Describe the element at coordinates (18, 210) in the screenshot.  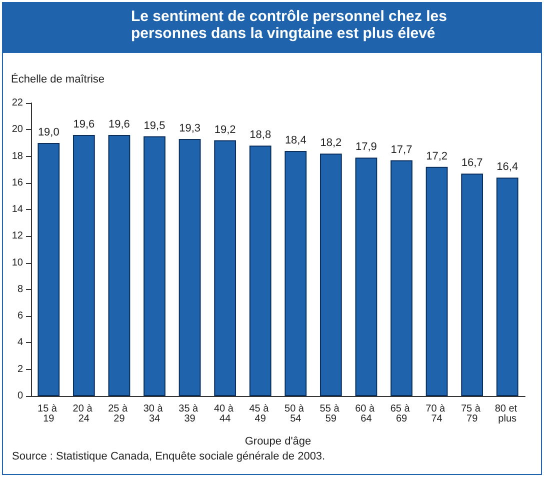
I see `y-tick-label: 14` at that location.